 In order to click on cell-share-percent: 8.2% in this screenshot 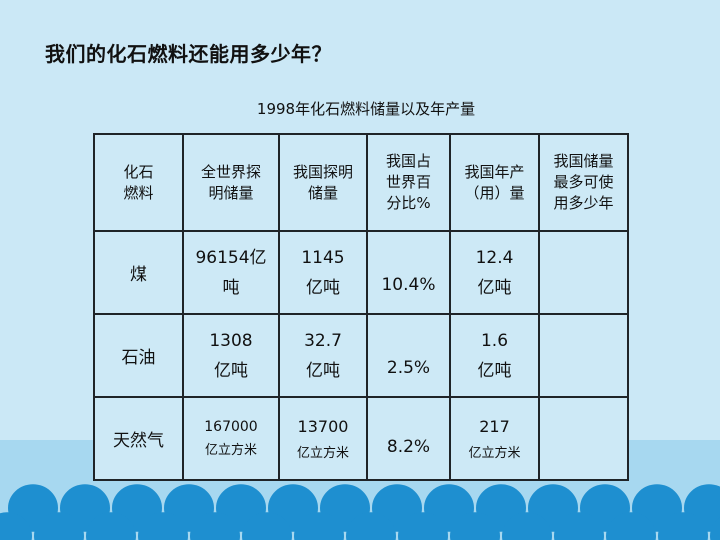, I will do `click(408, 438)`.